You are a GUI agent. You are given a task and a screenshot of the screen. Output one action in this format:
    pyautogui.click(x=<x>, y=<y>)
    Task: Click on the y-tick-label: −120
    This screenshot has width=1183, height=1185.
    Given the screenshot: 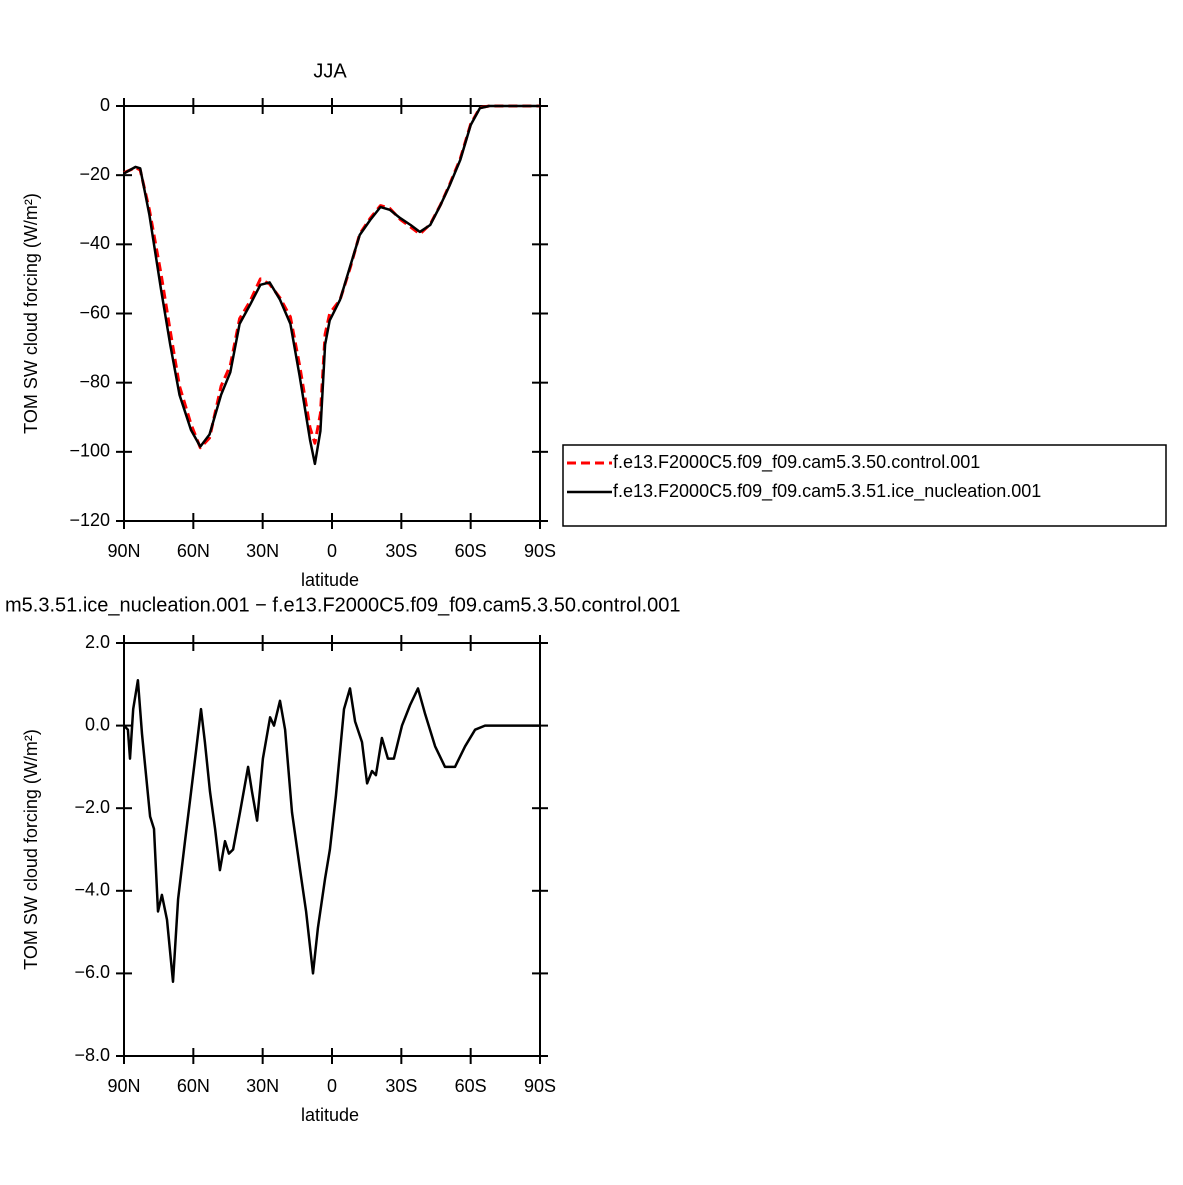 What is the action you would take?
    pyautogui.click(x=89, y=520)
    